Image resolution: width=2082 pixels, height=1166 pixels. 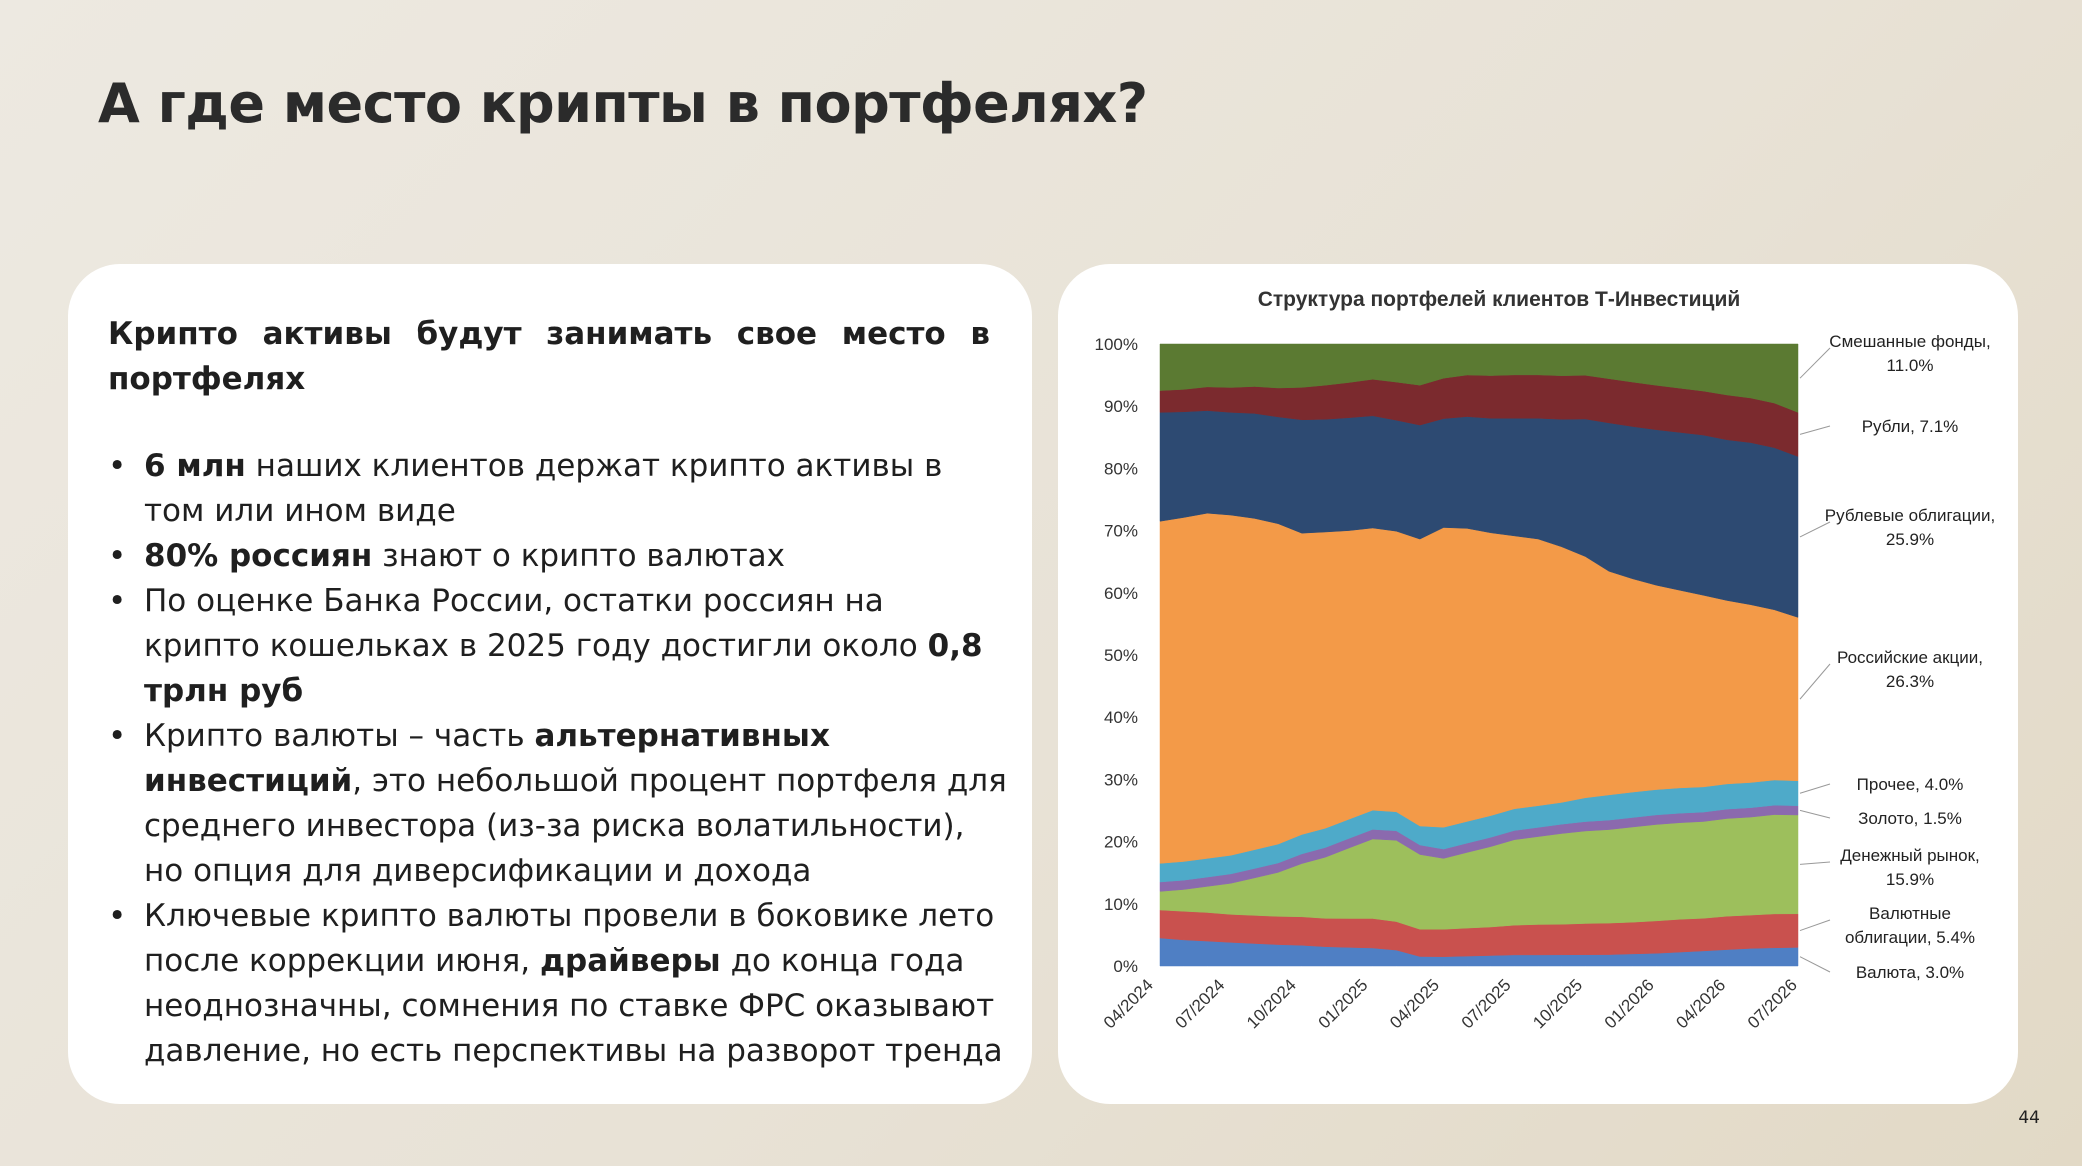 I want to click on x-tick-label: 07/2024, so click(x=1199, y=1003).